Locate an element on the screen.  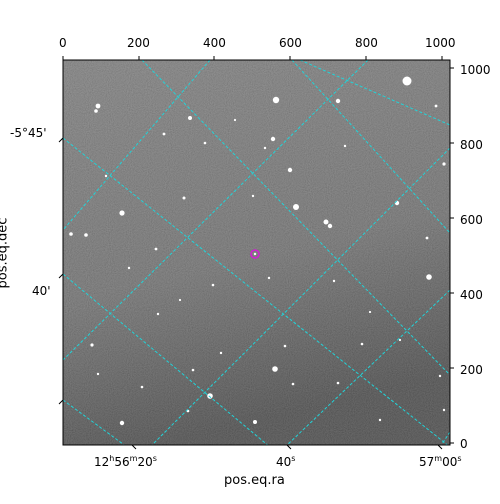
right-tick-label: 0 is located at coordinates (464, 444).